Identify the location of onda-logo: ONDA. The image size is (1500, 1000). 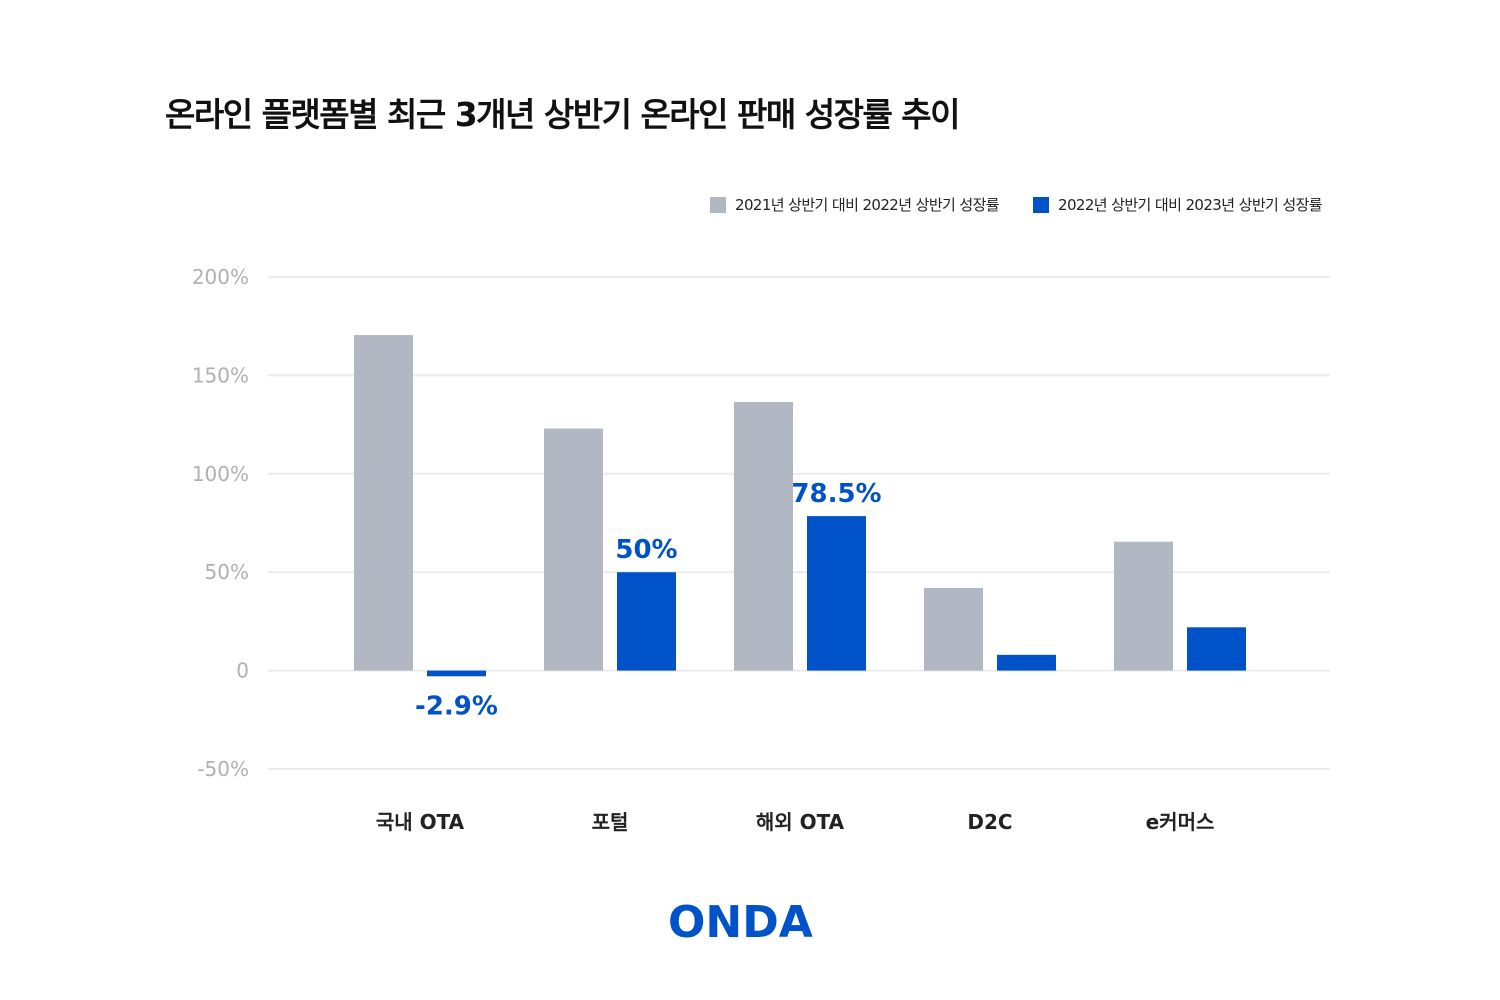
(740, 922).